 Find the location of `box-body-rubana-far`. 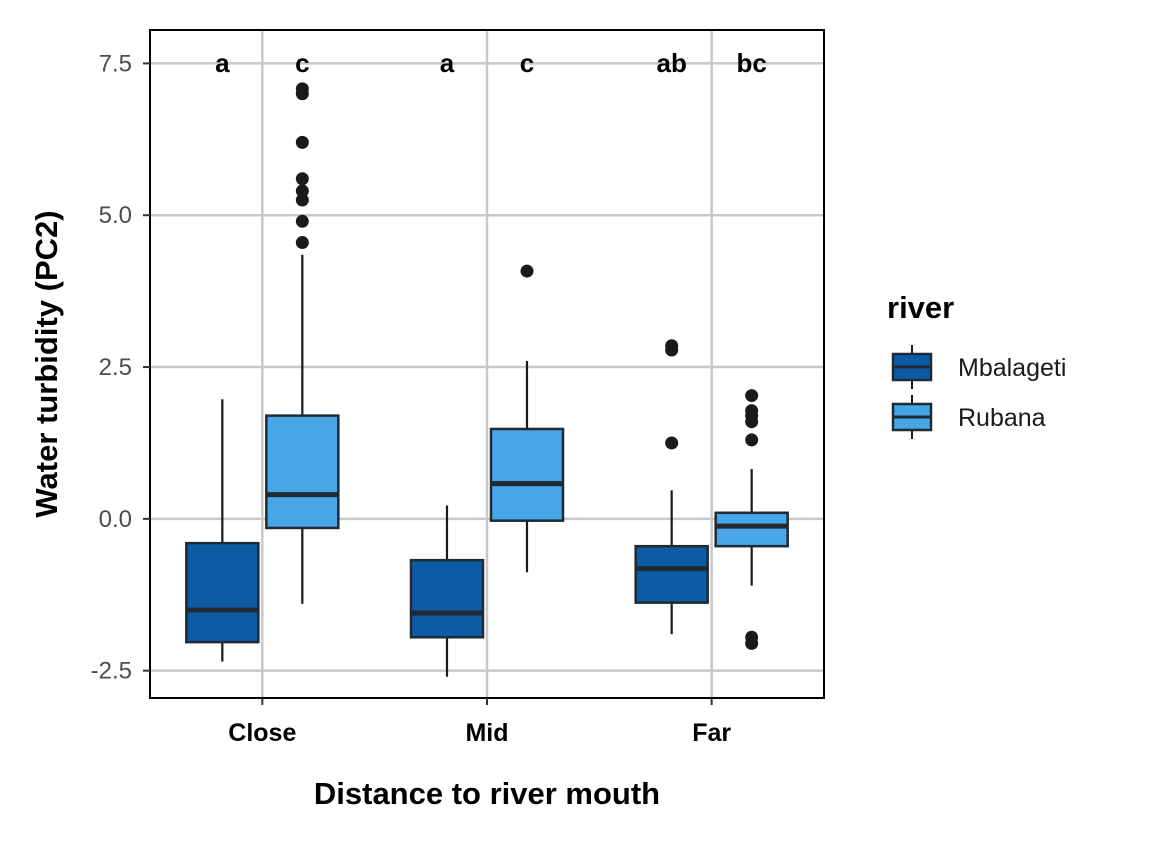

box-body-rubana-far is located at coordinates (751, 529).